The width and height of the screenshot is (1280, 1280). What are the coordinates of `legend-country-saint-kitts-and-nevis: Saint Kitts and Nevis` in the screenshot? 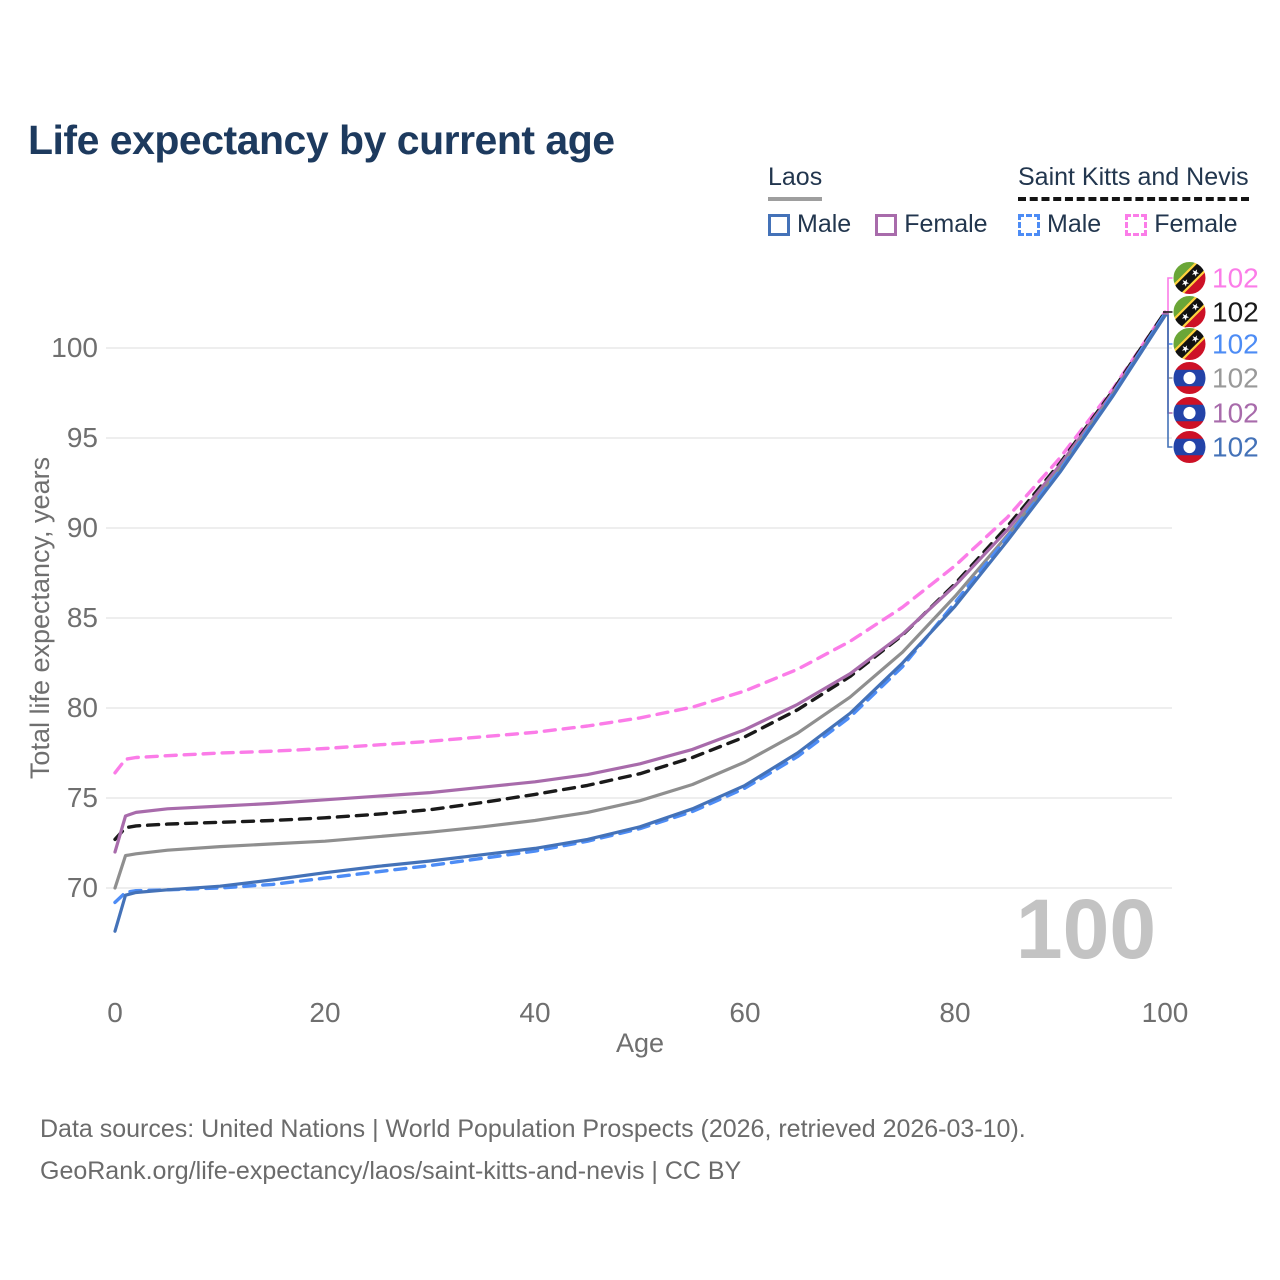 It's located at (1133, 182).